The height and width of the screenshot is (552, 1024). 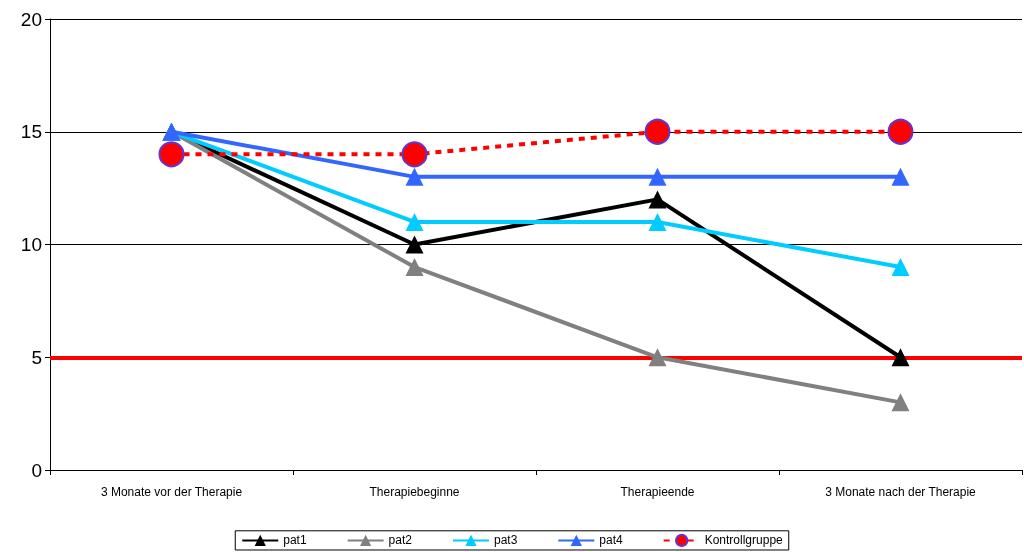 I want to click on x-tick-label: 3 Monate vor der Therapie, so click(x=171, y=492).